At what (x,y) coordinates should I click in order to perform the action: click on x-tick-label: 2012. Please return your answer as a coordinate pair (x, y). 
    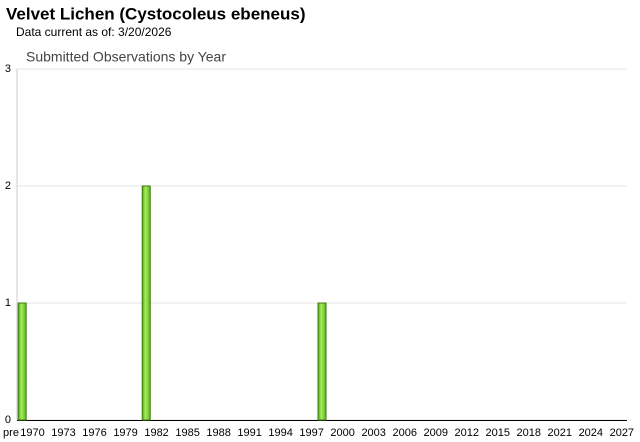
    Looking at the image, I should click on (467, 433).